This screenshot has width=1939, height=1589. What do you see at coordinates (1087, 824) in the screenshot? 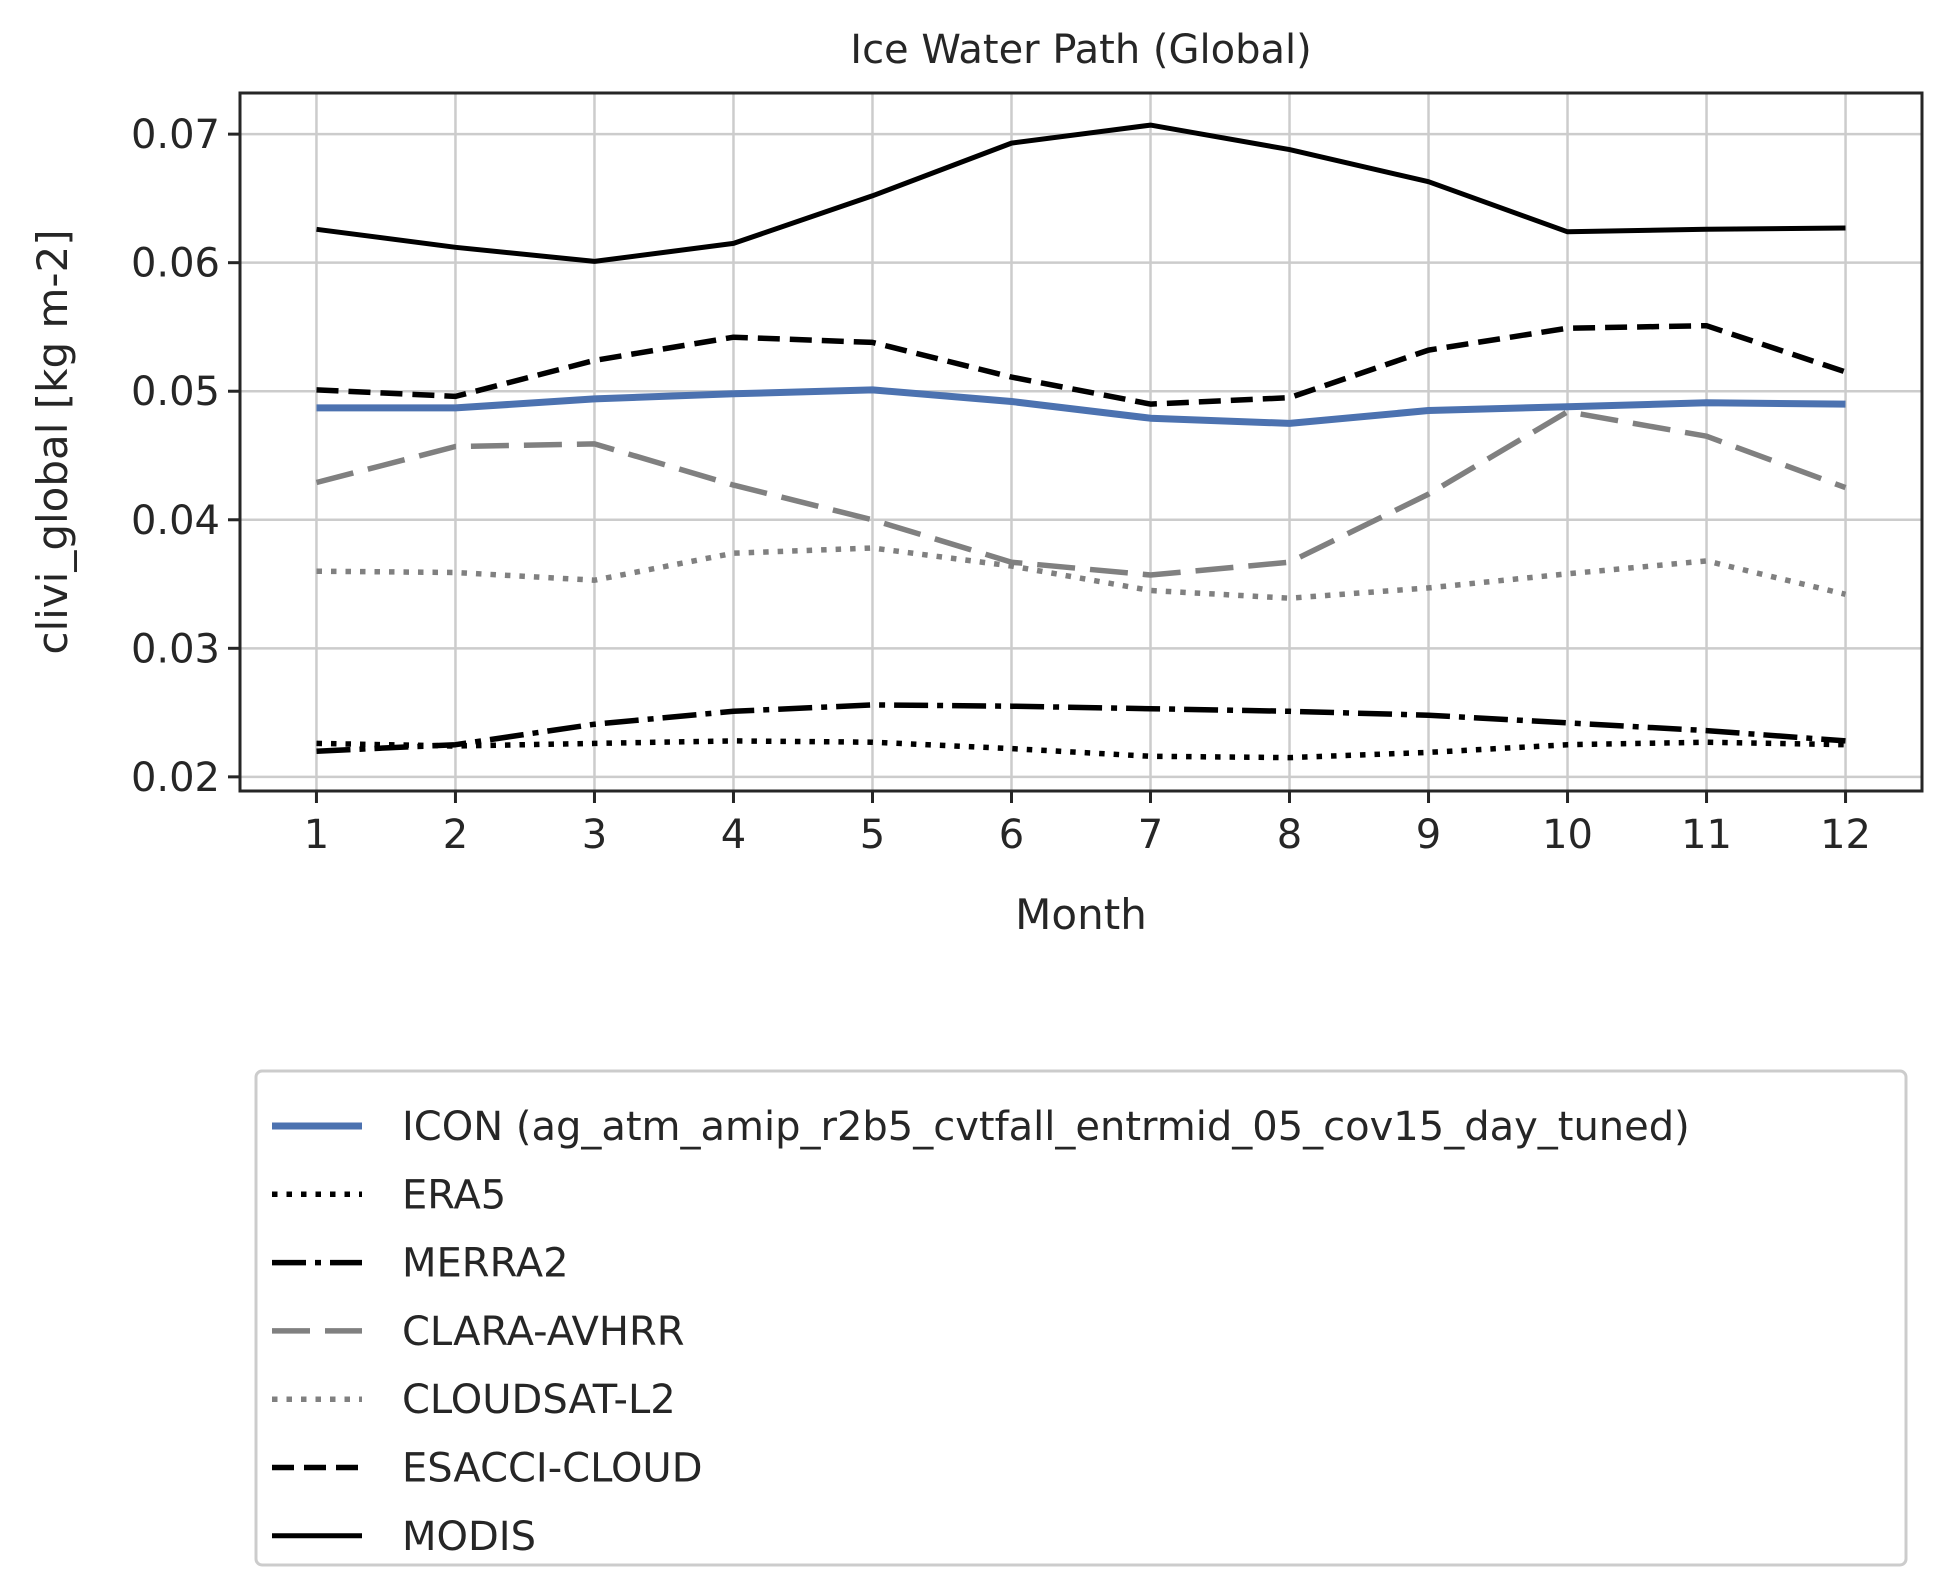
I see `x-axis-ticks: 1 2 3 4 5 6 7 8 9 10 11 12` at bounding box center [1087, 824].